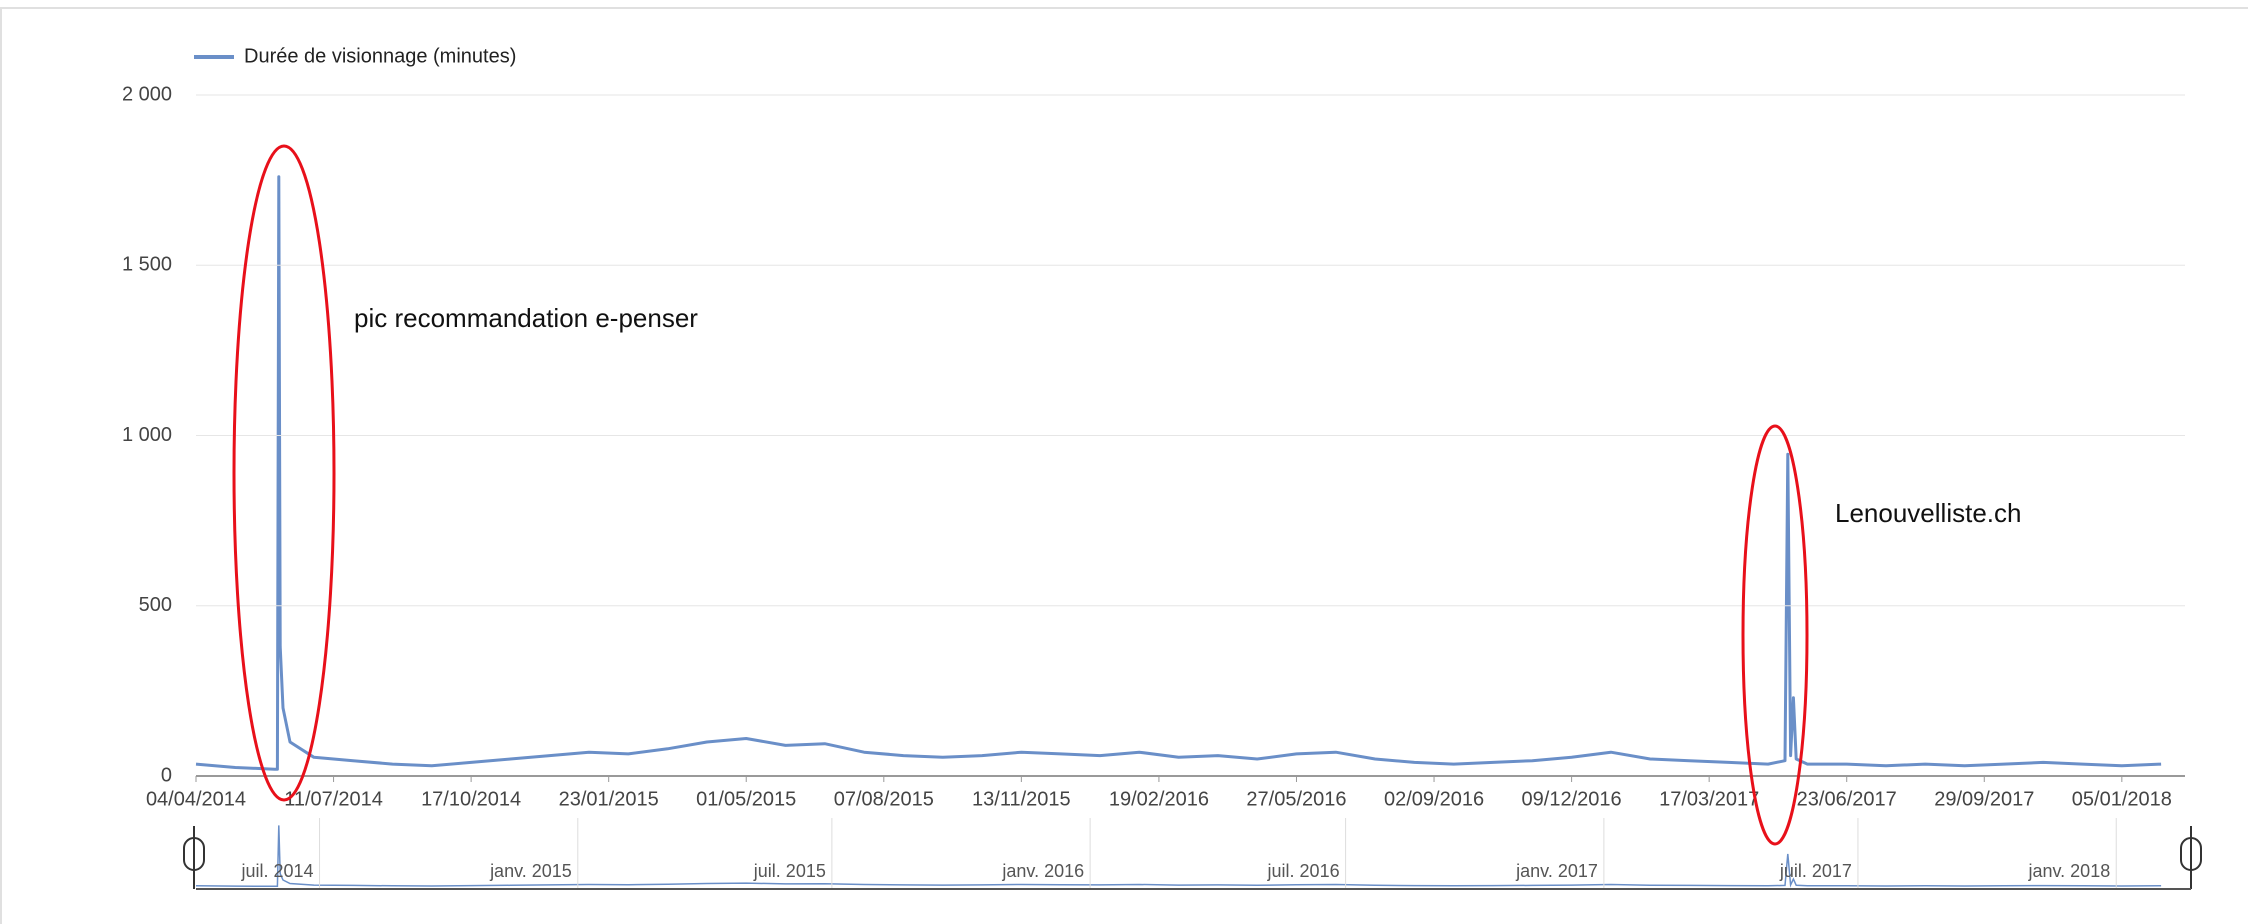 The height and width of the screenshot is (924, 2248). I want to click on x-tick-label: 02/09/2016, so click(1434, 799).